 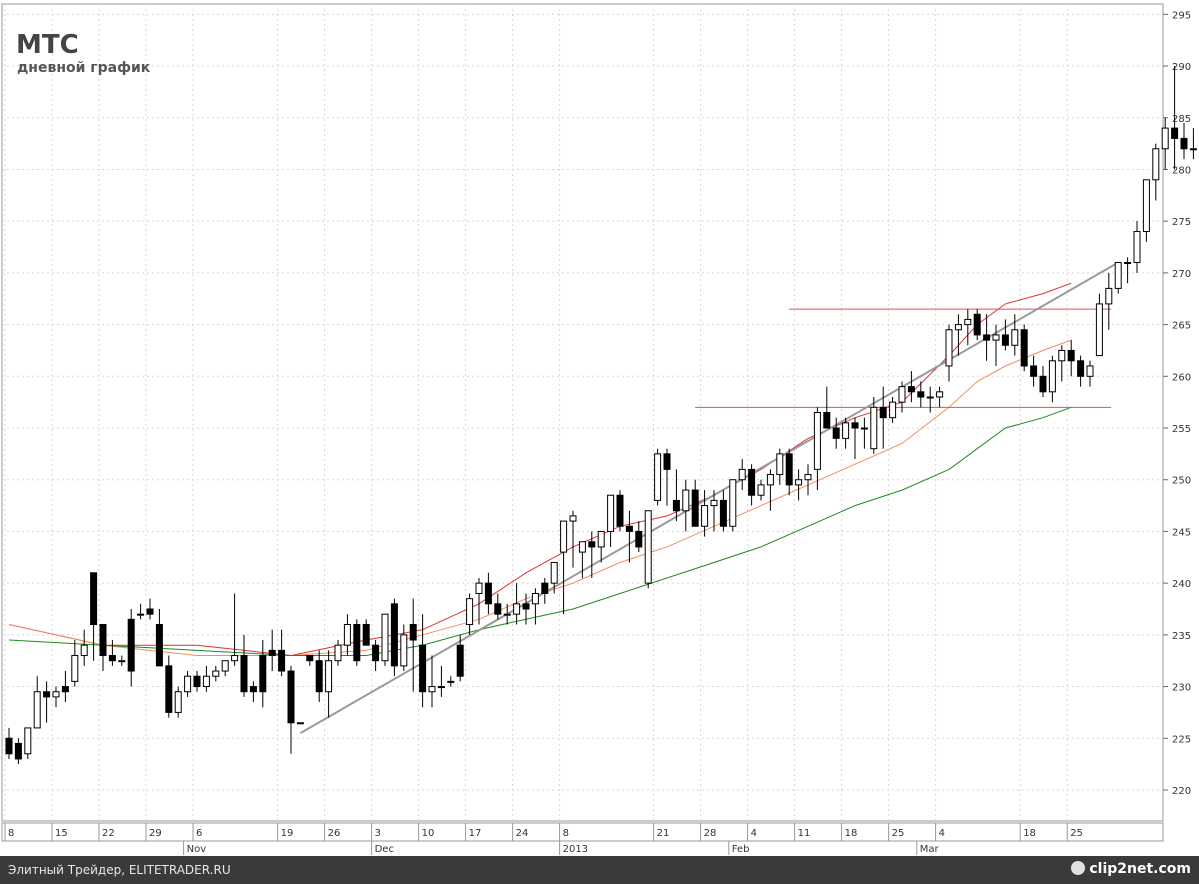 I want to click on y-tick-label: 290, so click(x=1181, y=67).